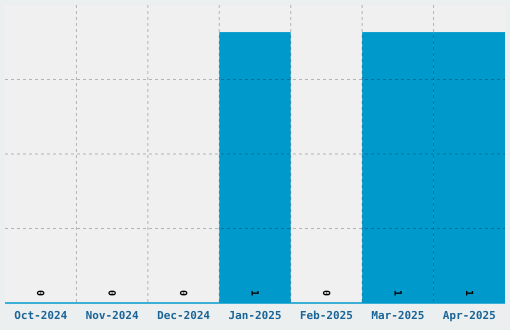  Describe the element at coordinates (113, 315) in the screenshot. I see `x-tick-label: Nov-2024` at that location.